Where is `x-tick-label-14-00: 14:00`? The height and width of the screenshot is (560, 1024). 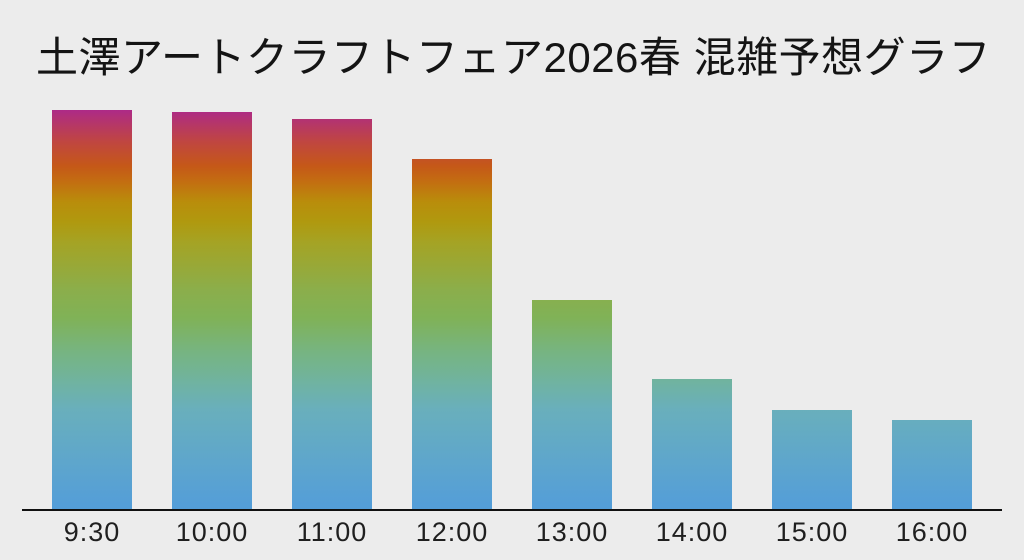
x-tick-label-14-00: 14:00 is located at coordinates (692, 532).